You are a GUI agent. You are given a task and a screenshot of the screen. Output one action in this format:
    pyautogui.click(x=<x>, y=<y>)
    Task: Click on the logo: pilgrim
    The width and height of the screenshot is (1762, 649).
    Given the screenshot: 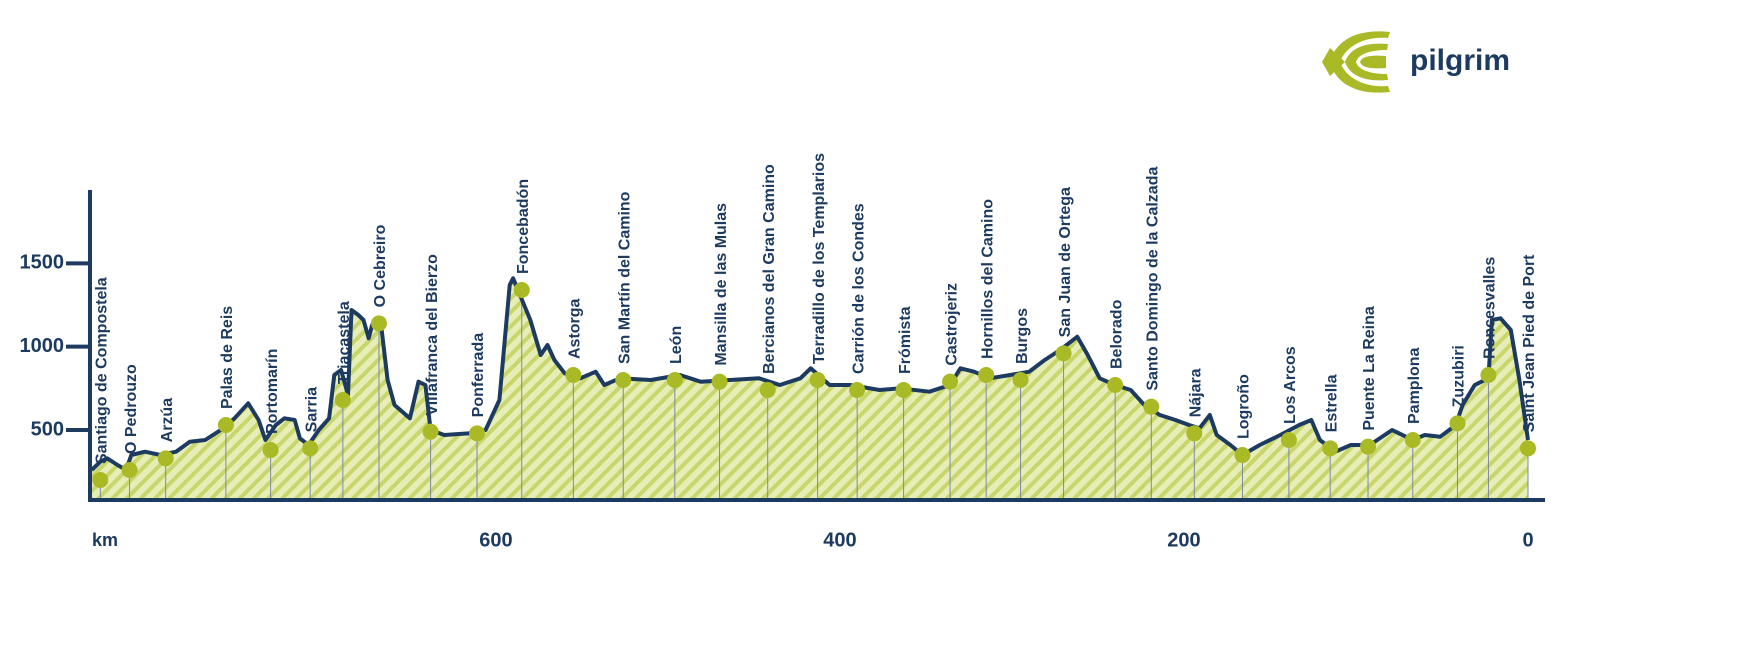 What is the action you would take?
    pyautogui.click(x=1416, y=62)
    